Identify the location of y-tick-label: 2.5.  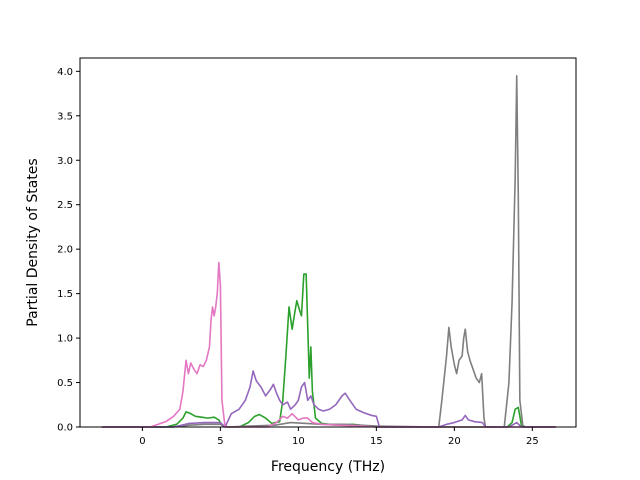
(65, 205).